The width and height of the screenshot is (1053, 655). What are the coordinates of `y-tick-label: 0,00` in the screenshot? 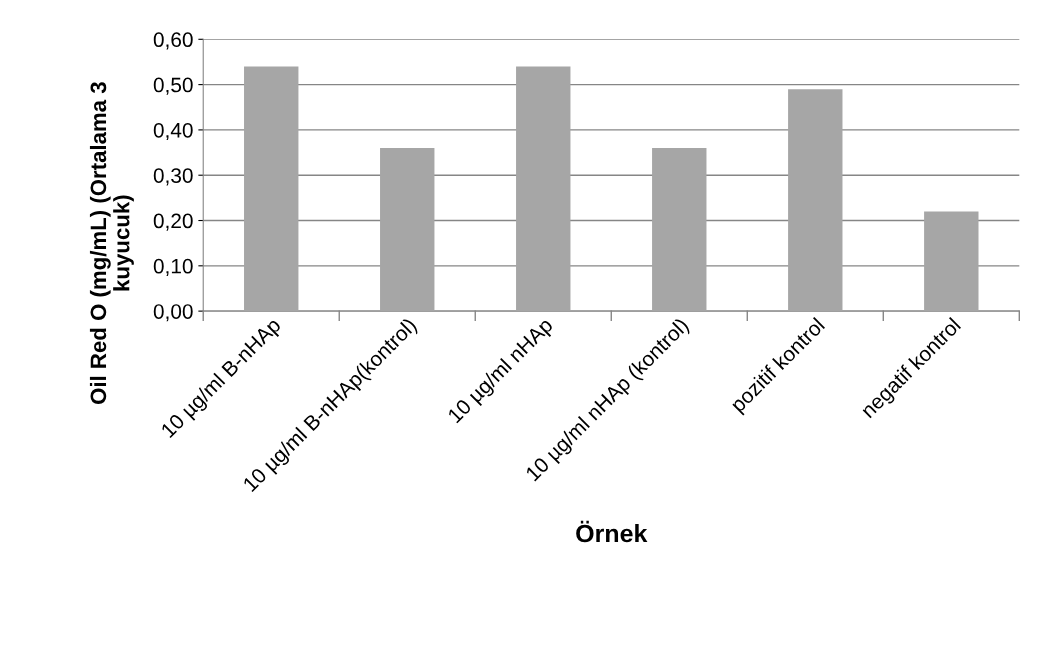 It's located at (173, 313).